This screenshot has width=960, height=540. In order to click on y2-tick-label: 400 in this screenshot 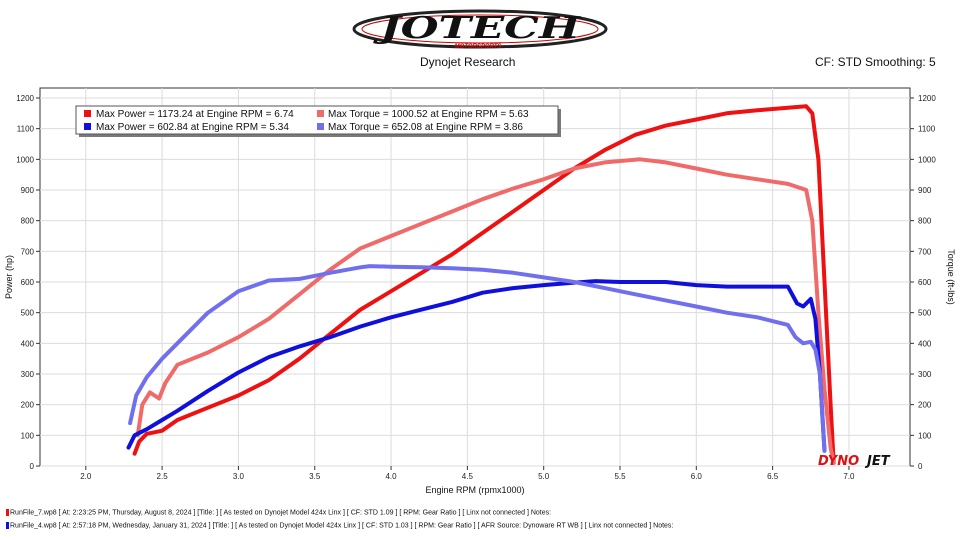, I will do `click(925, 343)`.